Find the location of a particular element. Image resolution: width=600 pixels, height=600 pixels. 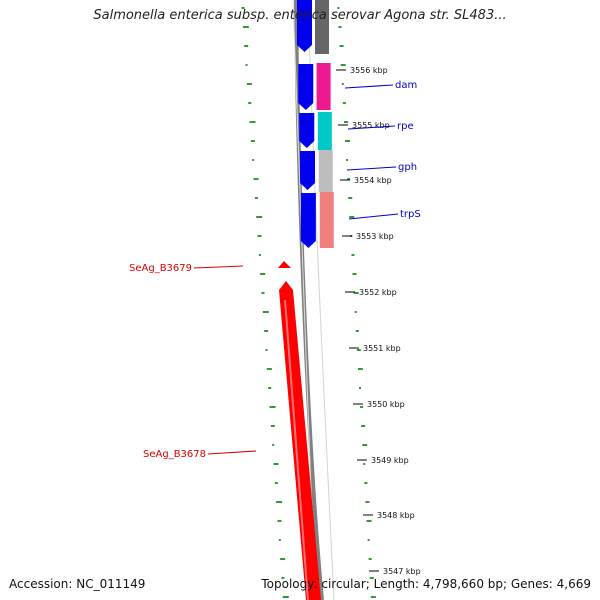

kbp-tick-label: 3551 kbp is located at coordinates (382, 348).